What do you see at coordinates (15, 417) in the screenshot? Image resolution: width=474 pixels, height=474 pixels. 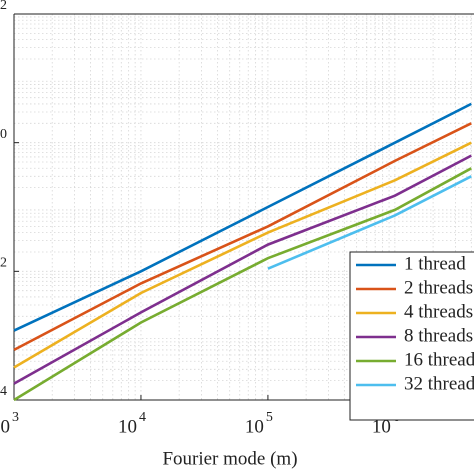 I see `x-tick-exponent: 3` at bounding box center [15, 417].